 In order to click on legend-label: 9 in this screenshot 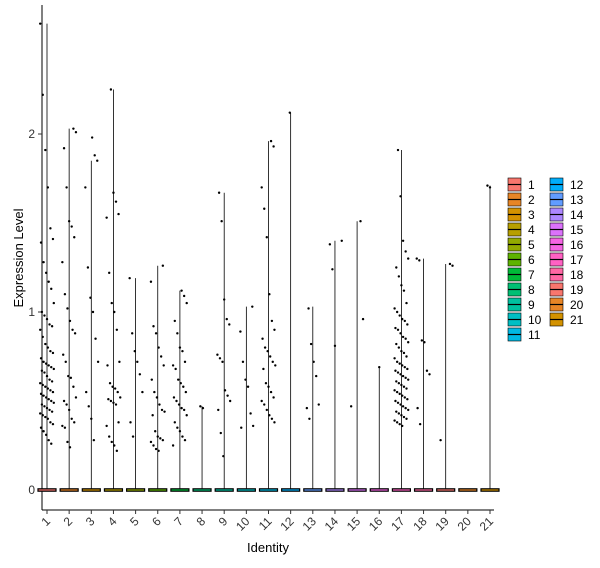, I will do `click(531, 305)`.